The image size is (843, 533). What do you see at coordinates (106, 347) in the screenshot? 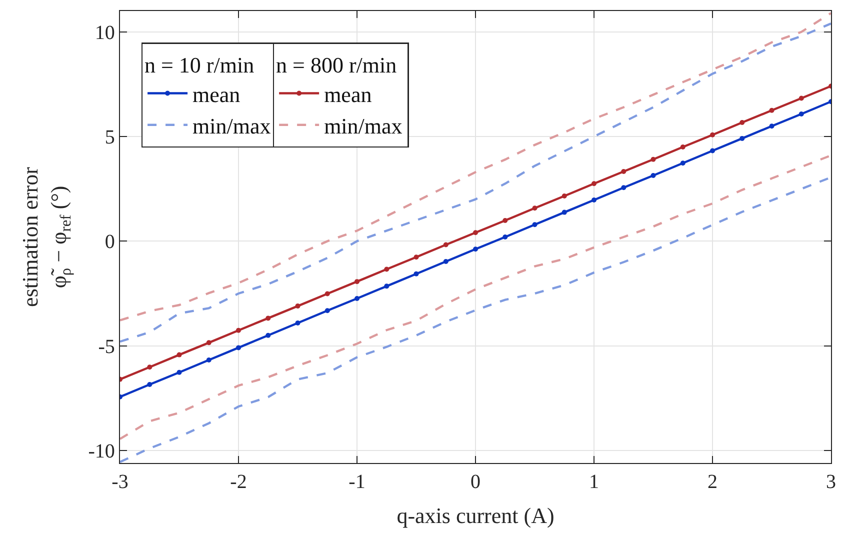
I see `y-tick-label: -5` at bounding box center [106, 347].